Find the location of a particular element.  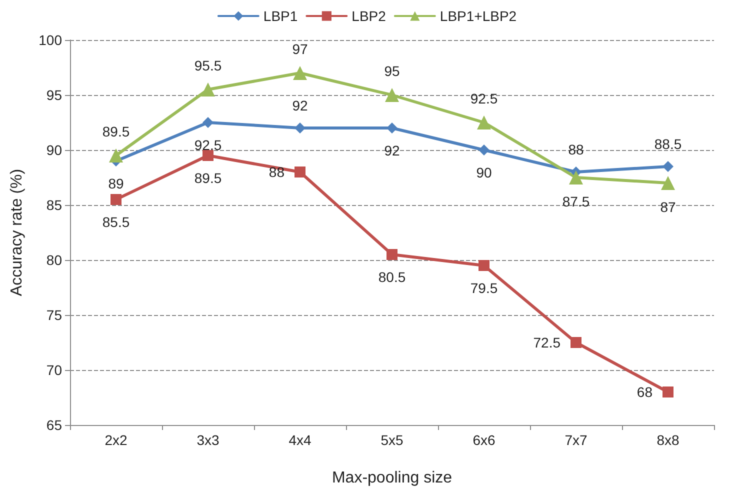

y-tick-label: 65 is located at coordinates (54, 425).